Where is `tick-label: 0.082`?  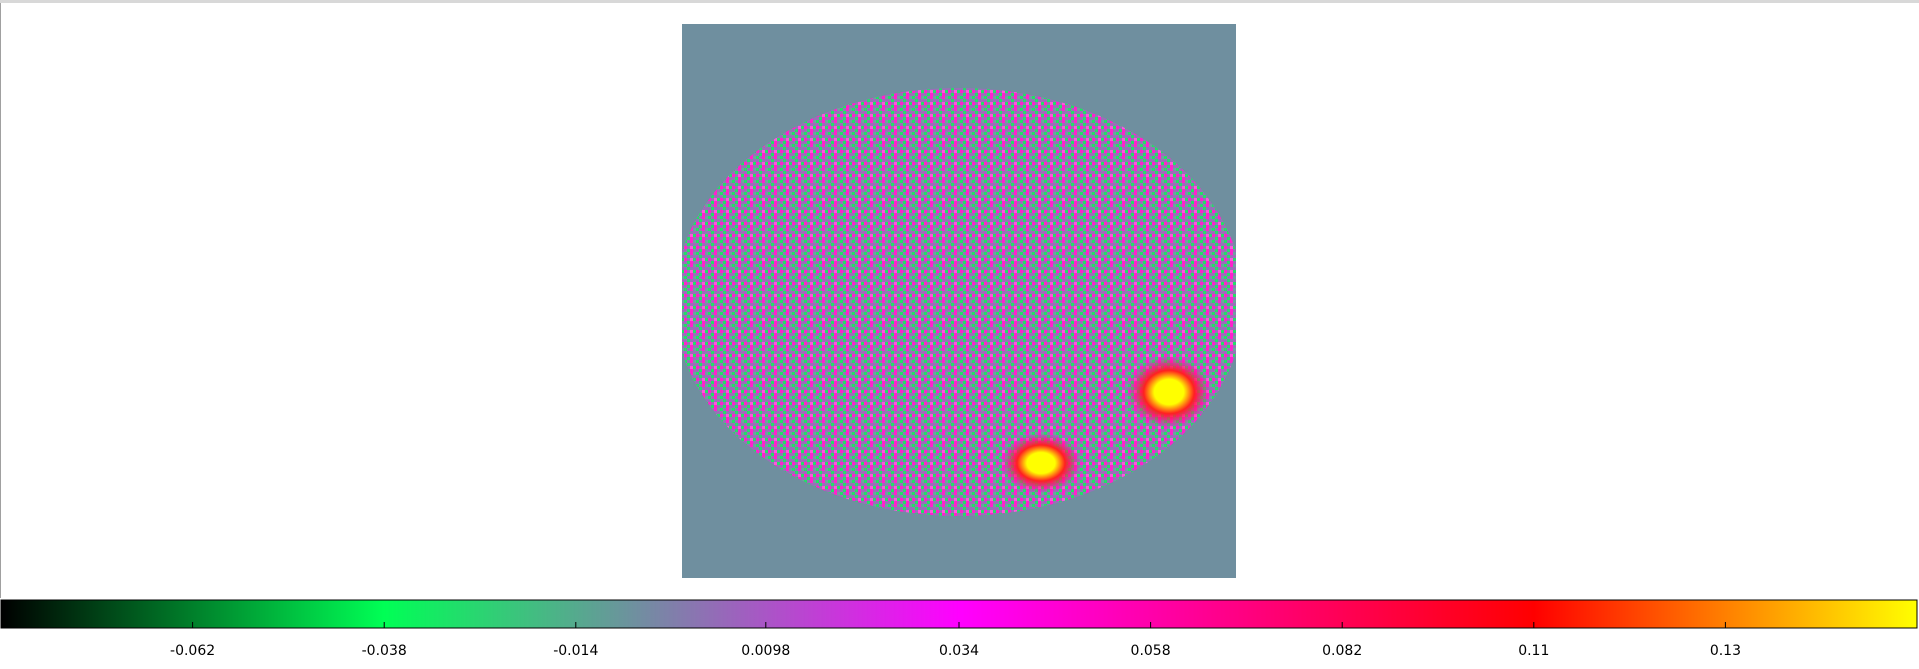
tick-label: 0.082 is located at coordinates (1342, 651).